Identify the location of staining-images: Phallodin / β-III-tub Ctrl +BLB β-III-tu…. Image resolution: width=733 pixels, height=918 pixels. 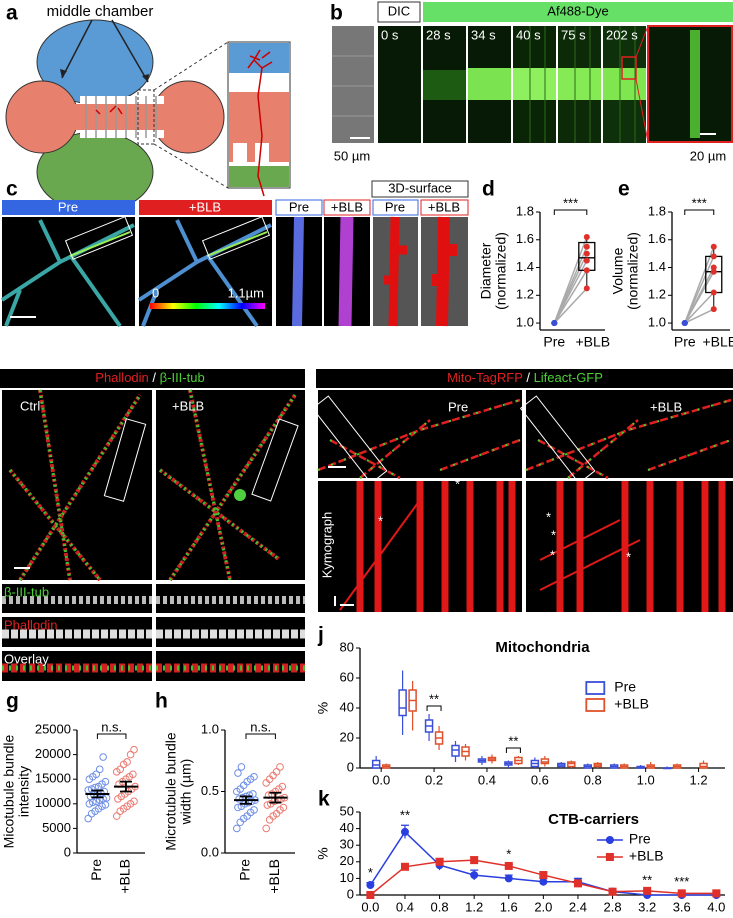
(152, 525).